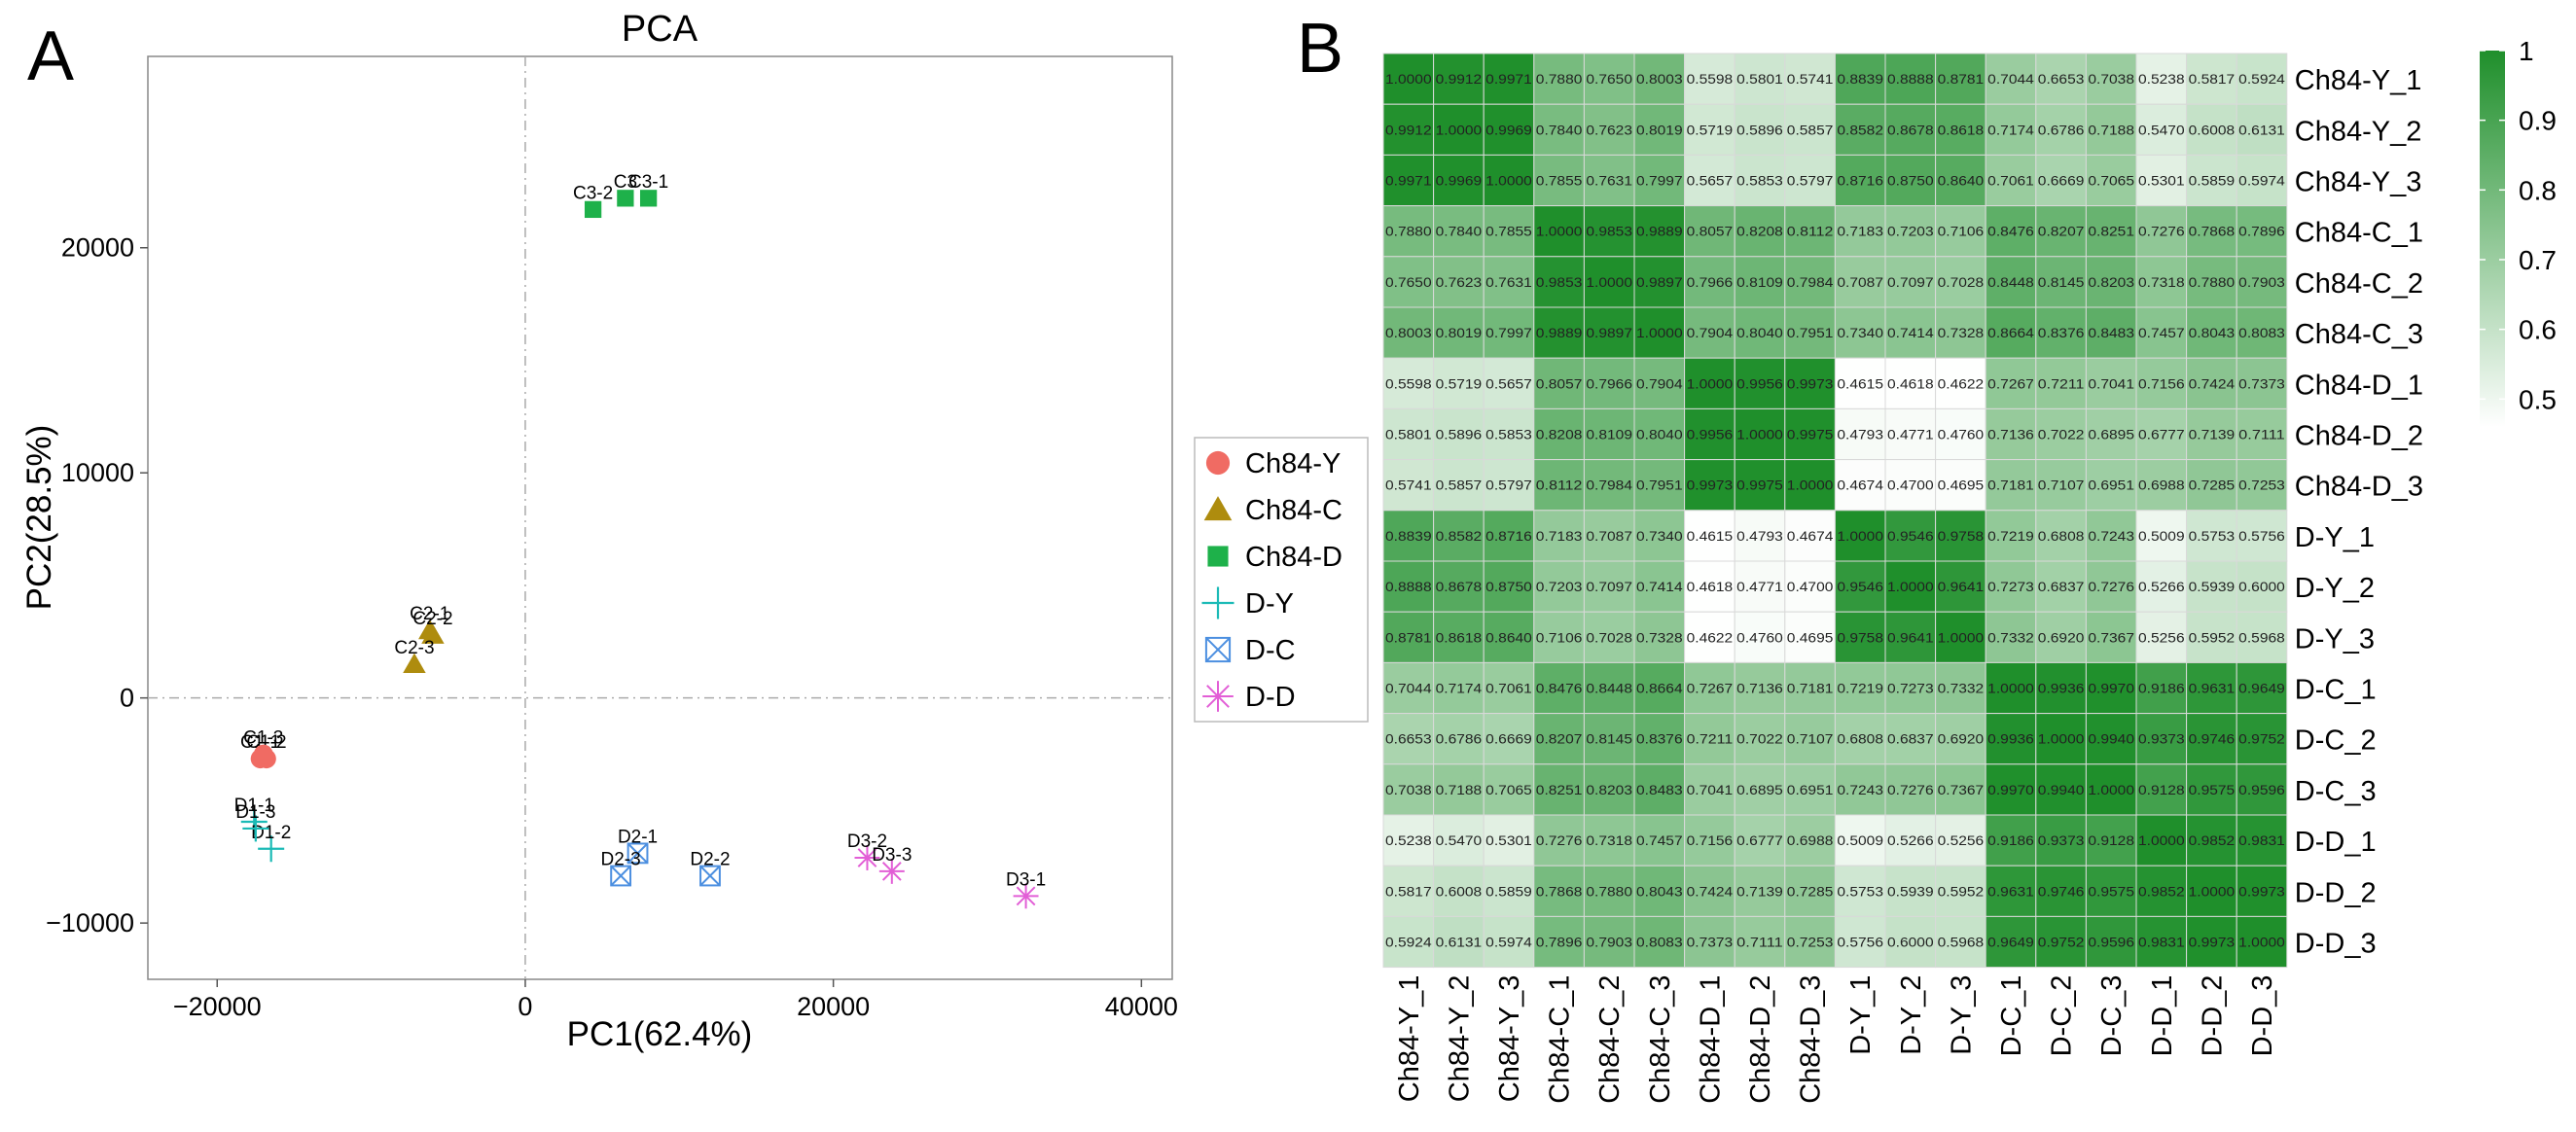 Image resolution: width=2576 pixels, height=1132 pixels. What do you see at coordinates (1408, 891) in the screenshot?
I see `heatmap-cell-value: 0.5817` at bounding box center [1408, 891].